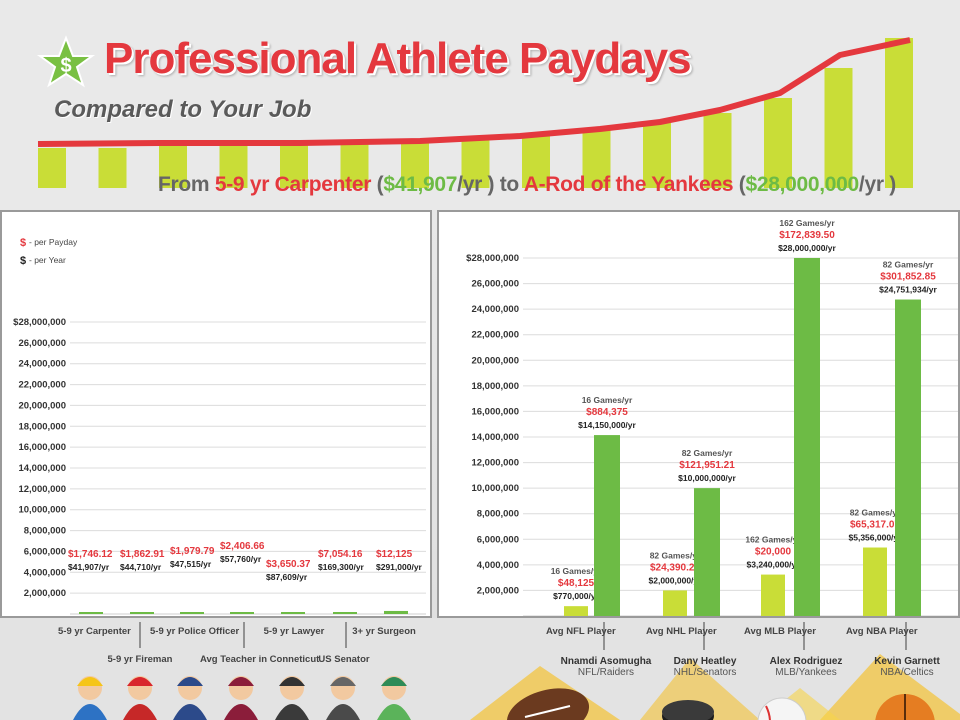 This screenshot has height=720, width=960. What do you see at coordinates (42, 343) in the screenshot?
I see `y-tick-label: 26,000,000` at bounding box center [42, 343].